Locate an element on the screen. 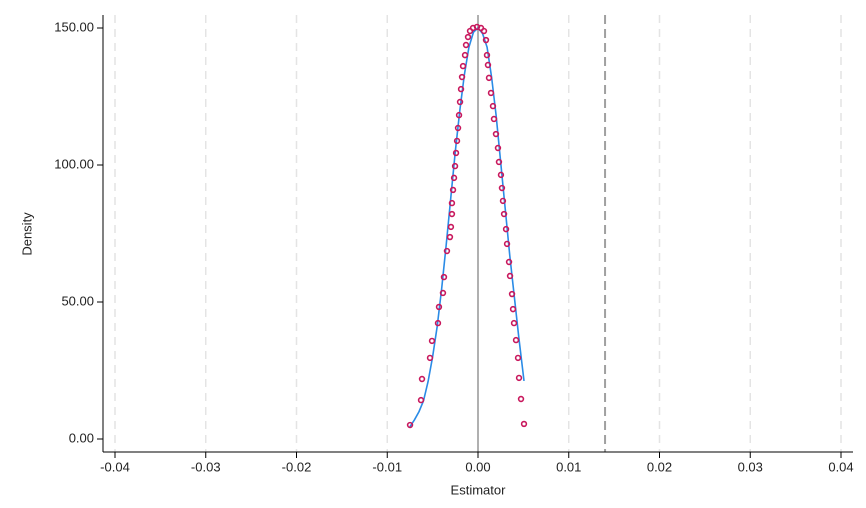 The height and width of the screenshot is (508, 866). x-tick-label: 0.01 is located at coordinates (568, 466).